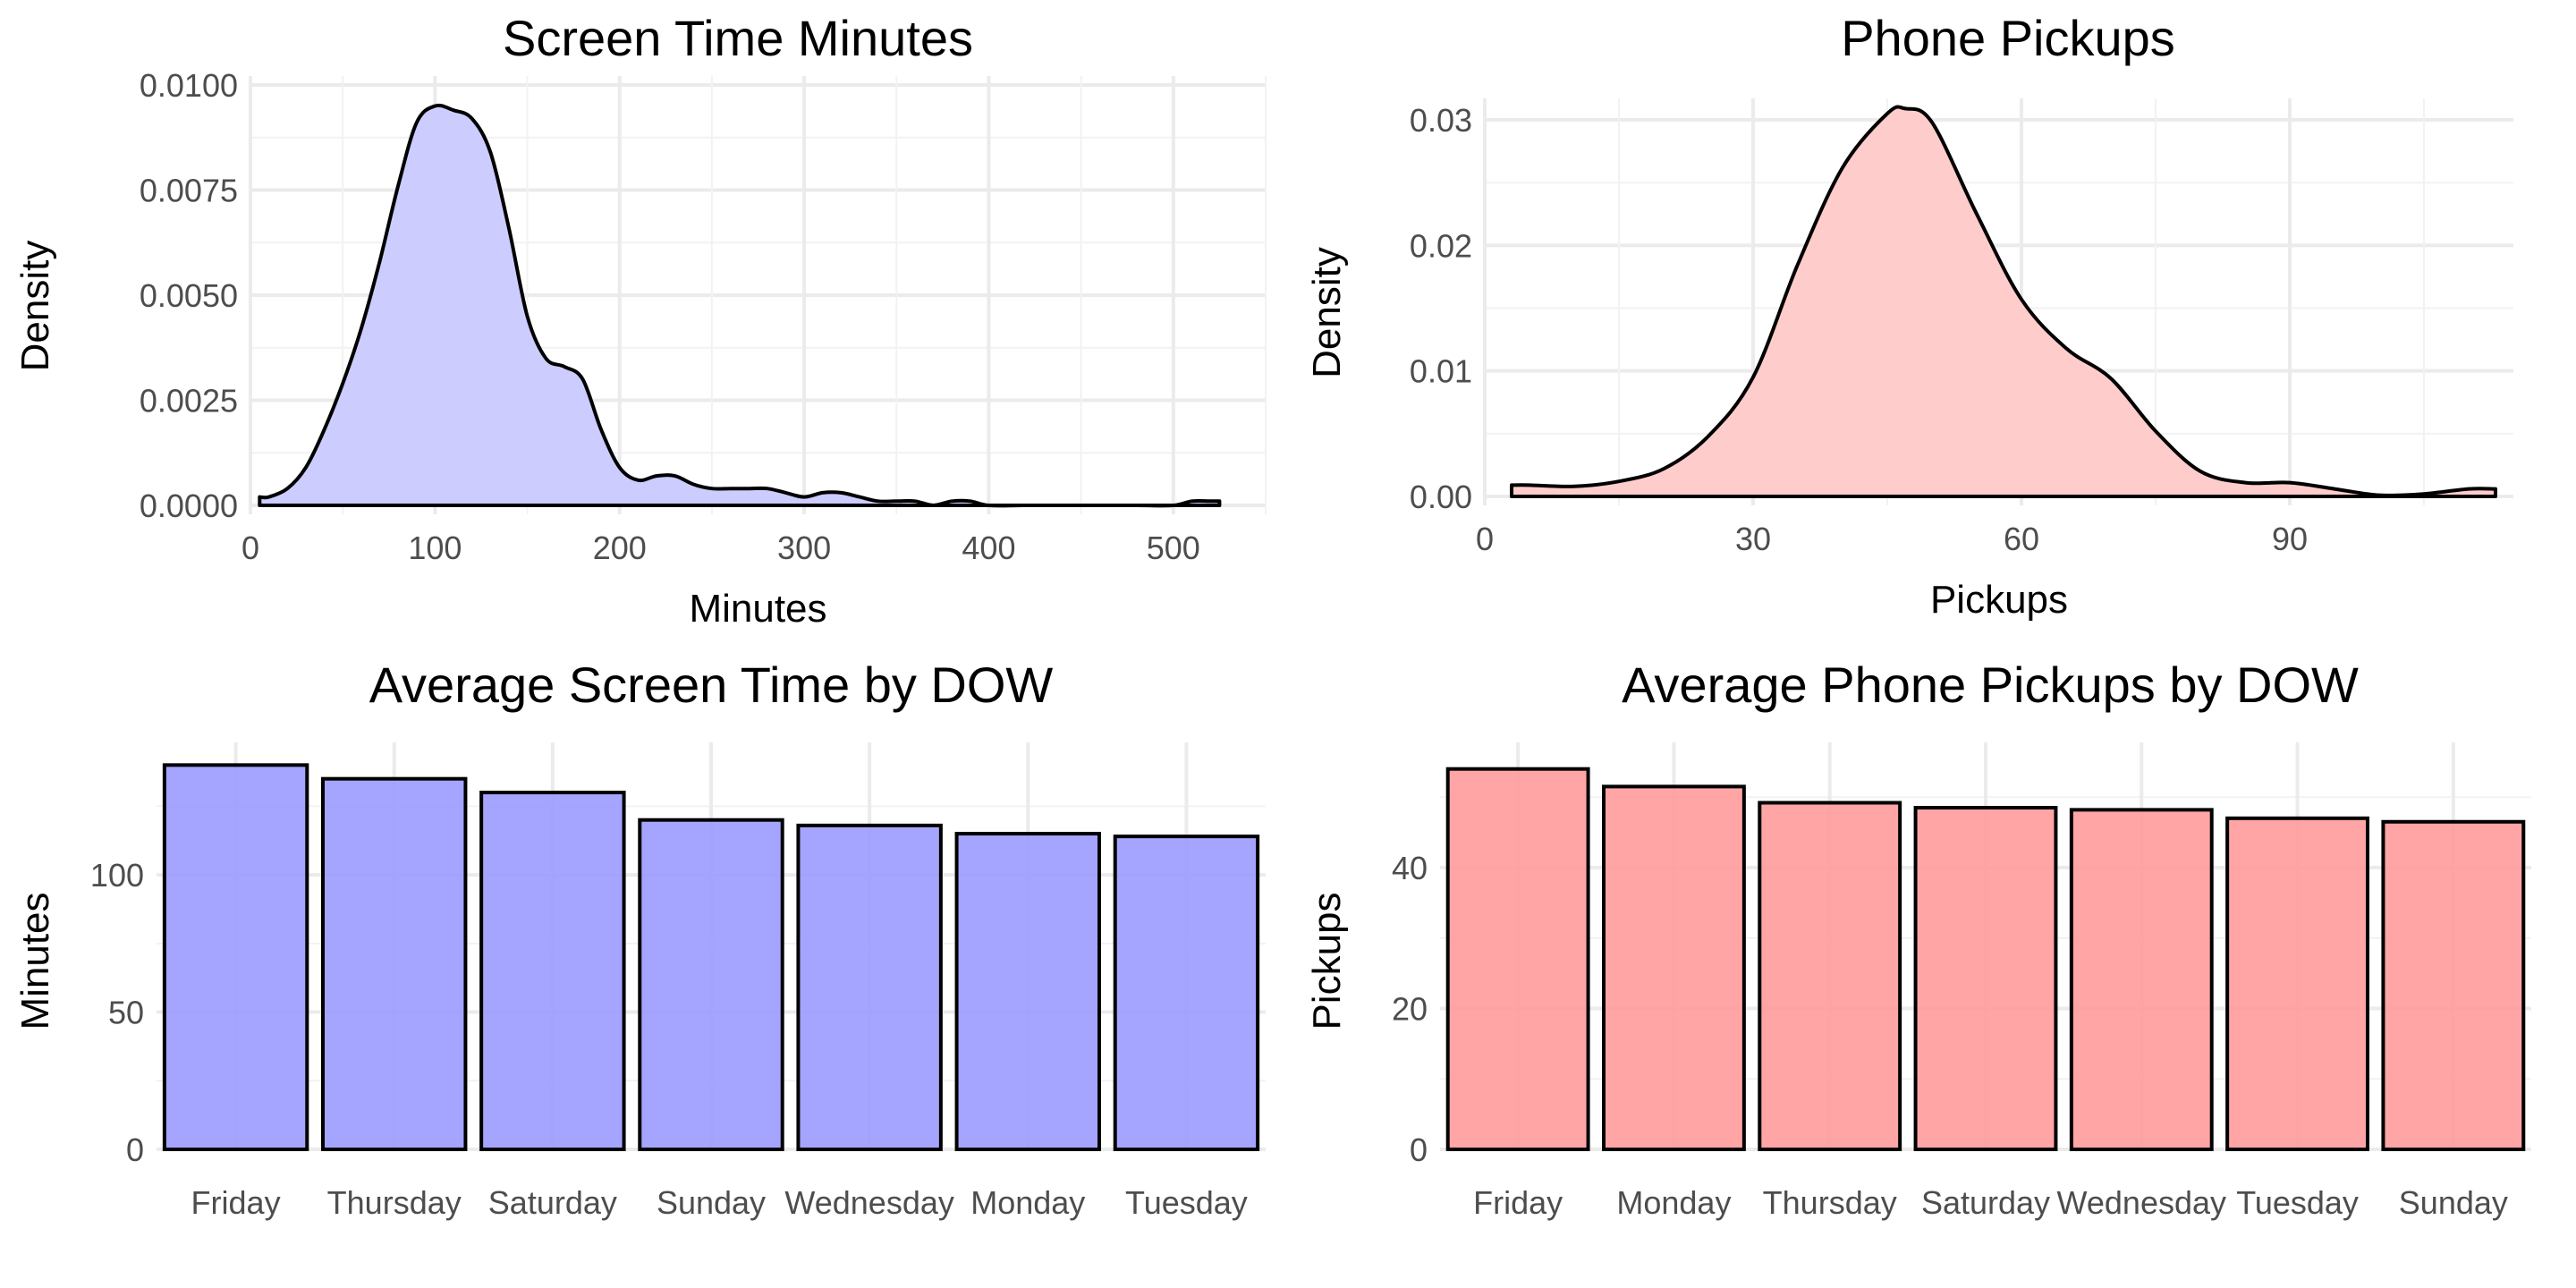 The height and width of the screenshot is (1288, 2576). Describe the element at coordinates (757, 609) in the screenshot. I see `x-axis-label: Minutes` at that location.